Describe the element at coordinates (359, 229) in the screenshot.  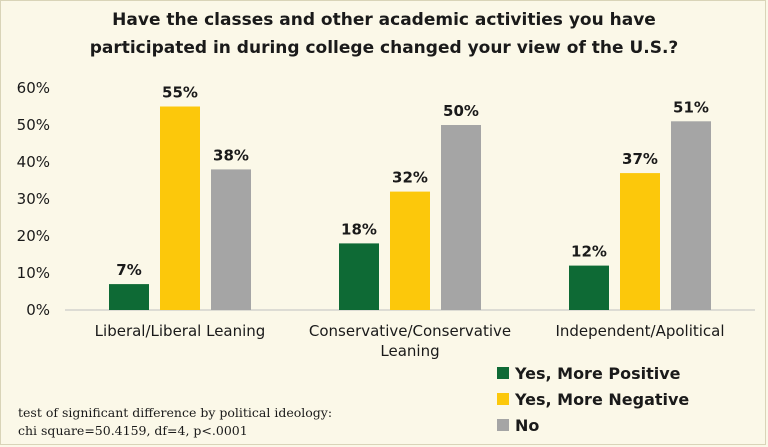
I see `data-label: 18%` at that location.